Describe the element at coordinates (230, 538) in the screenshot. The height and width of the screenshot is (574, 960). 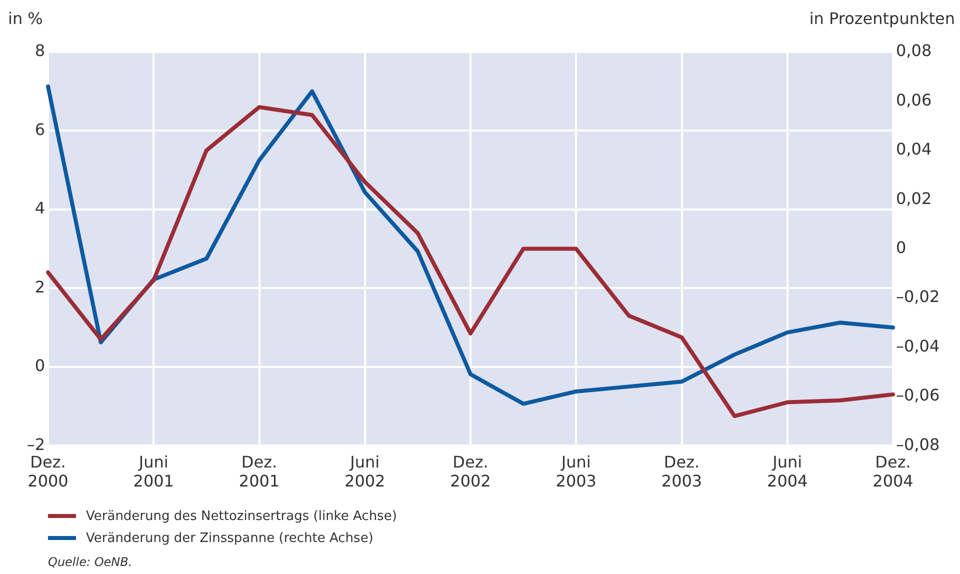
I see `legend-label: Veränderung der Zinsspanne (rechte Achse)` at that location.